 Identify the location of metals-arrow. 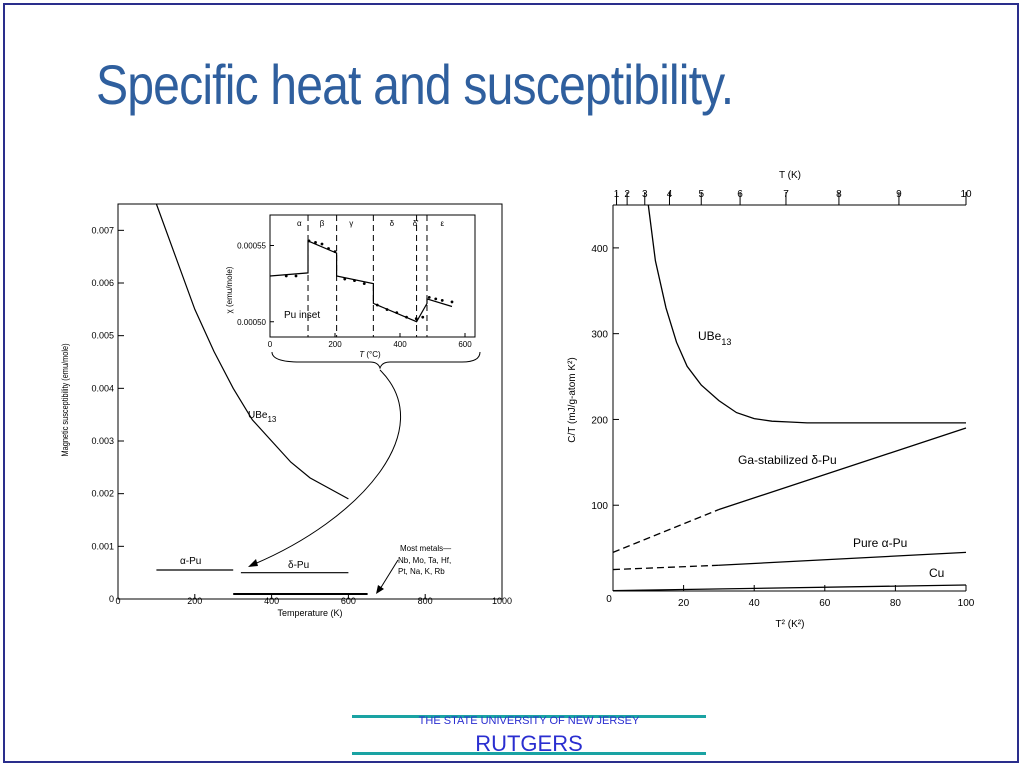
(389, 574).